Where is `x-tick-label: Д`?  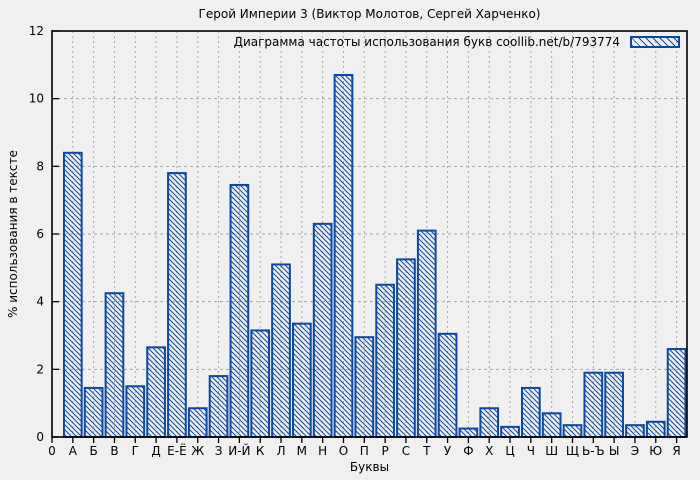 x-tick-label: Д is located at coordinates (155, 451).